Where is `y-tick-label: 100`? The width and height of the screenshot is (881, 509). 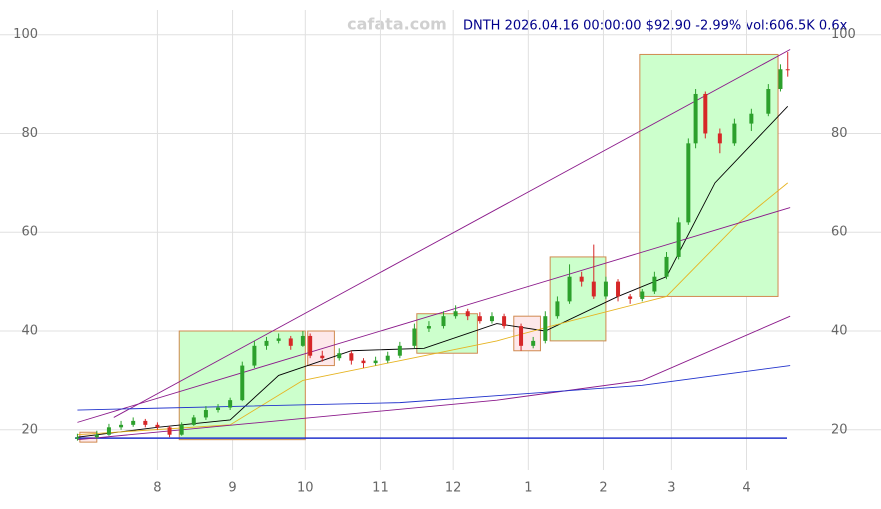
y-tick-label: 100 is located at coordinates (25, 34).